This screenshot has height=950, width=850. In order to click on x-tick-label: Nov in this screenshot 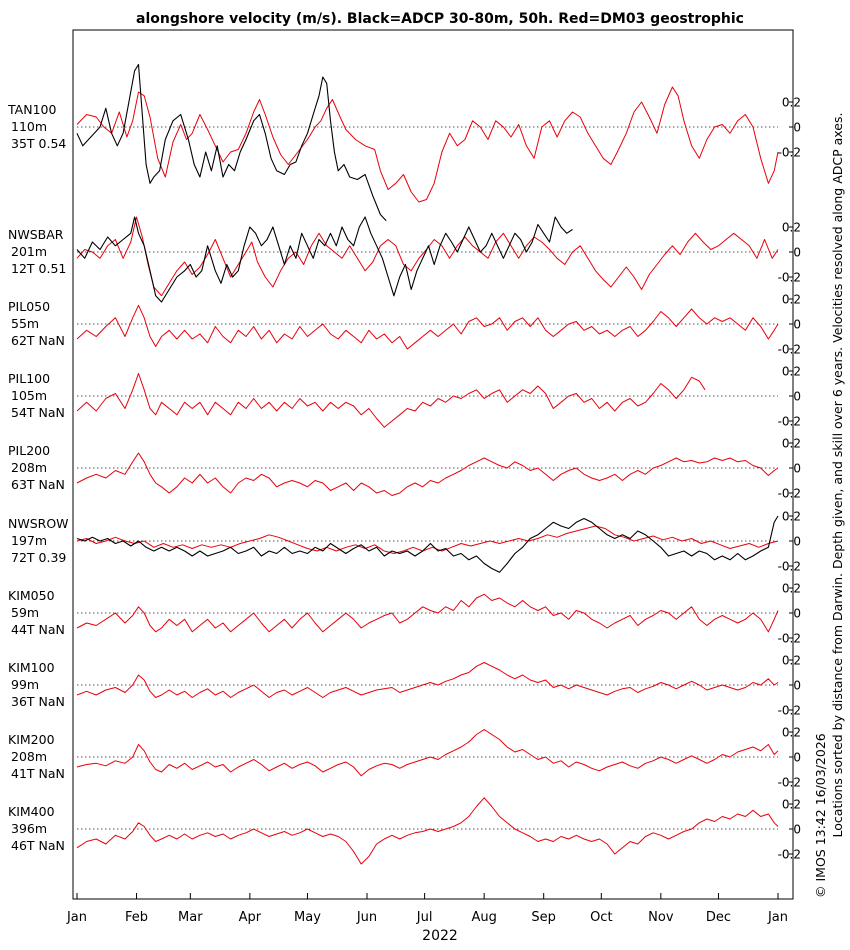, I will do `click(661, 917)`.